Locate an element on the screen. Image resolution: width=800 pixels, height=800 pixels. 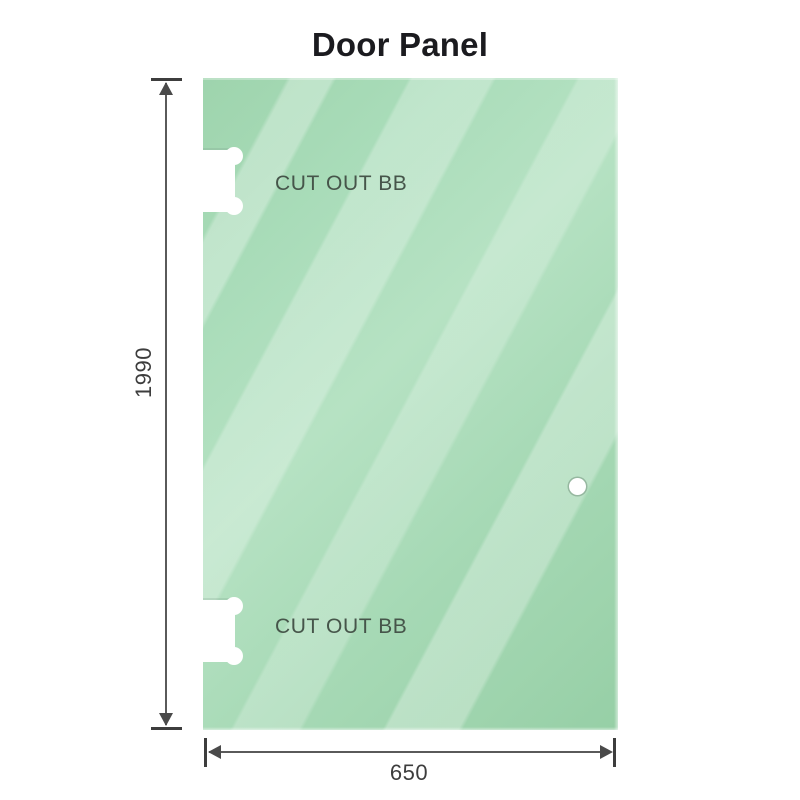
handle-hole is located at coordinates (577, 486).